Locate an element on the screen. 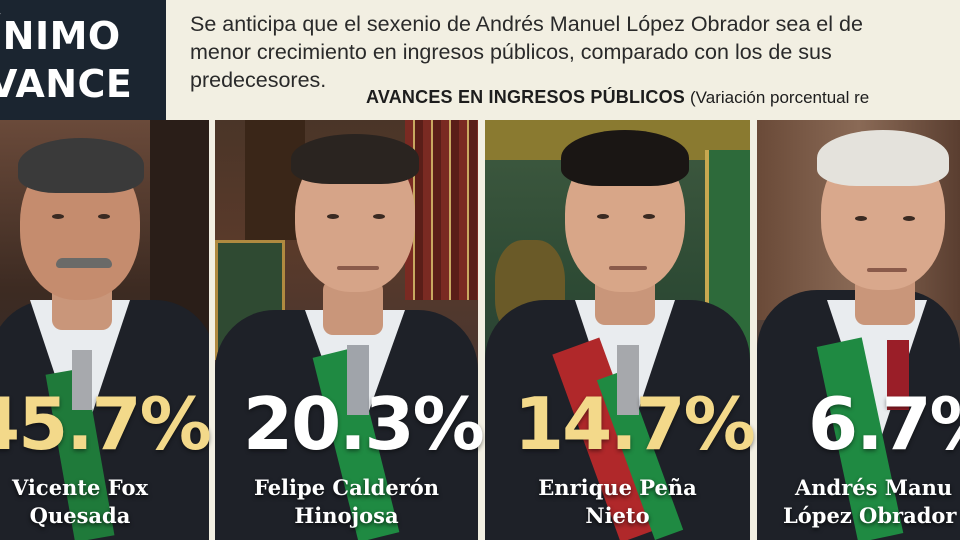 The image size is (960, 540). value-lopez-obrador: 6.7% is located at coordinates (884, 424).